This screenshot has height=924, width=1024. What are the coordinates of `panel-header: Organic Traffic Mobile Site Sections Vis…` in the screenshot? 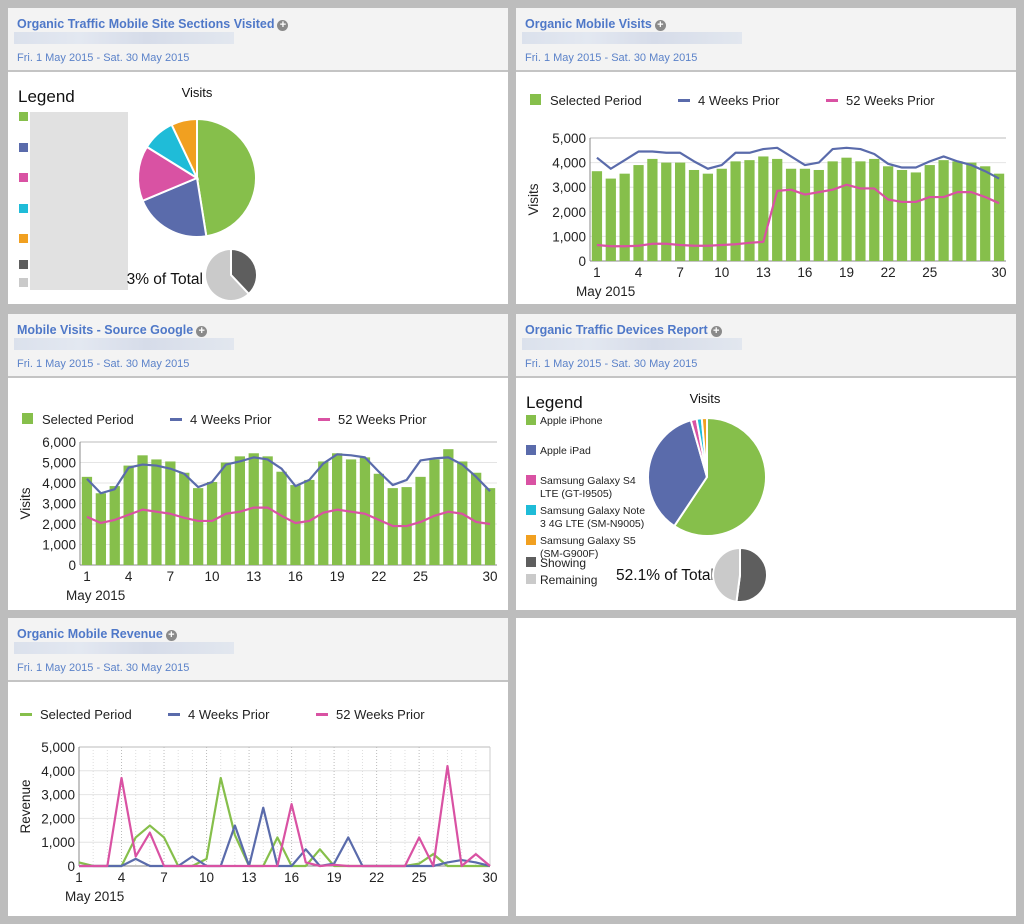 It's located at (258, 40).